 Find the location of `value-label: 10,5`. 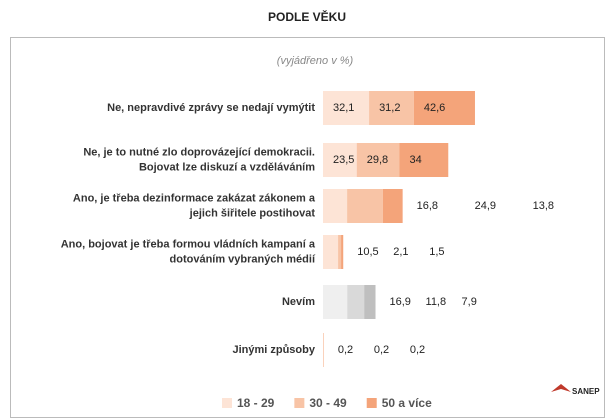

value-label: 10,5 is located at coordinates (367, 252).